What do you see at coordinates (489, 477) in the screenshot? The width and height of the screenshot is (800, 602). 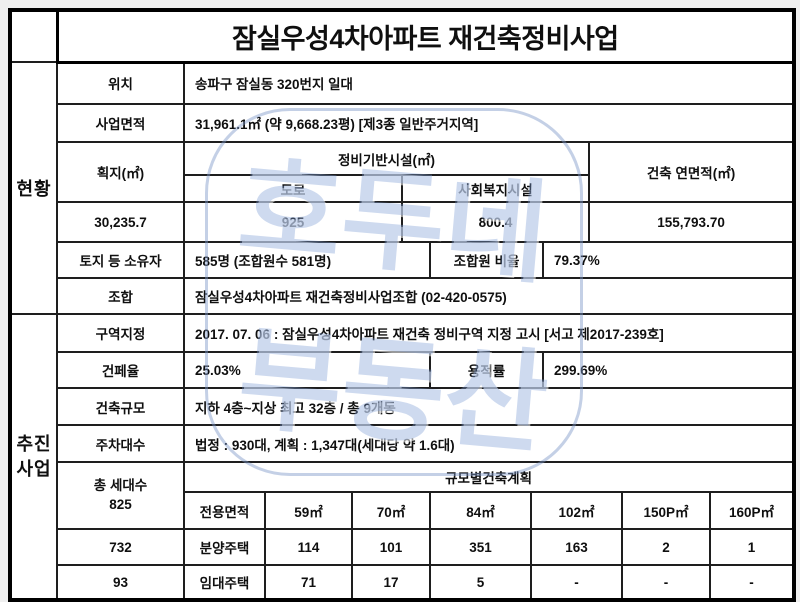 I see `plan-header: 규모별건축계획` at bounding box center [489, 477].